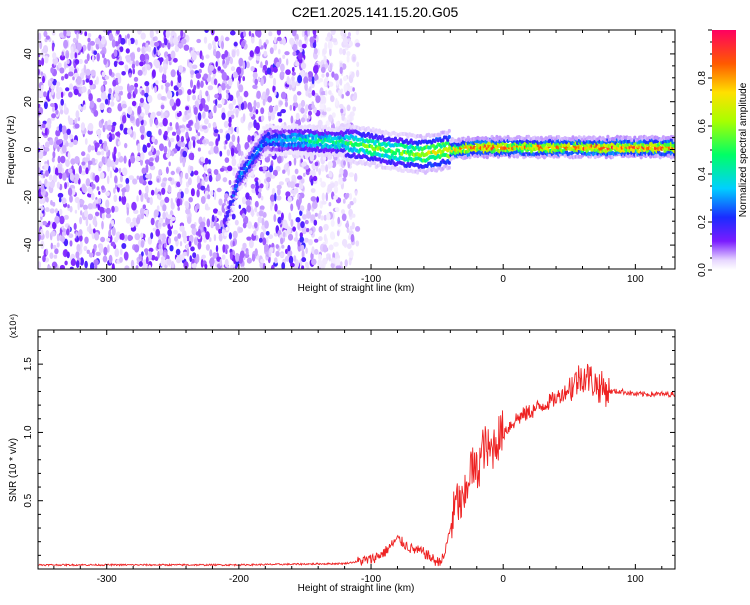 The height and width of the screenshot is (605, 750). What do you see at coordinates (743, 149) in the screenshot?
I see `colorbar-label: Normalized spectral amplitude` at bounding box center [743, 149].